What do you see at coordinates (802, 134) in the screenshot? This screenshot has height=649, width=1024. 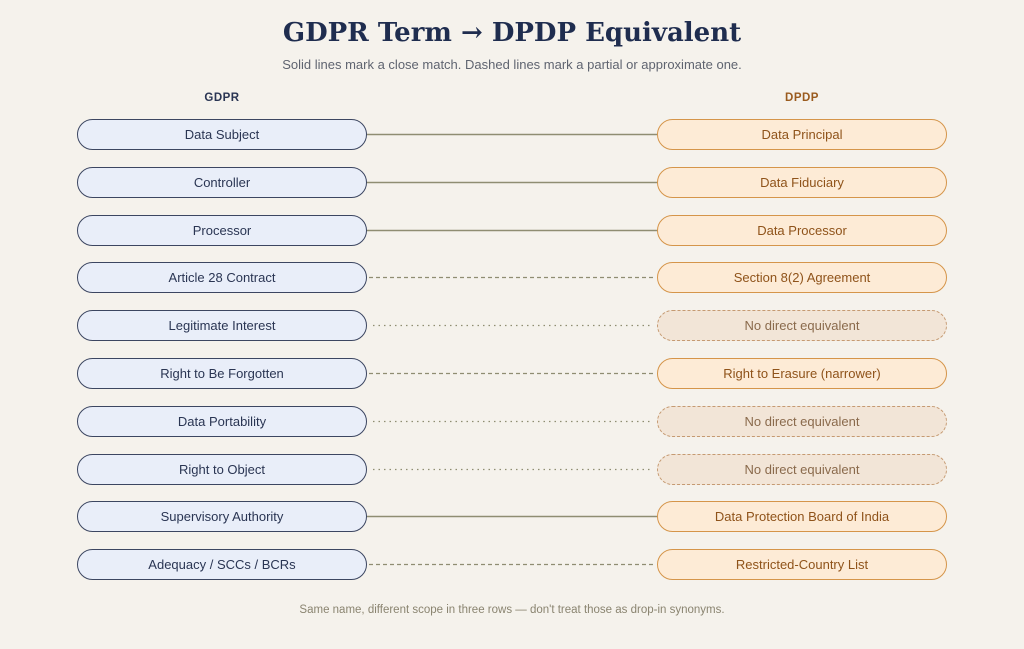 I see `dpdp-term: Data Principal` at bounding box center [802, 134].